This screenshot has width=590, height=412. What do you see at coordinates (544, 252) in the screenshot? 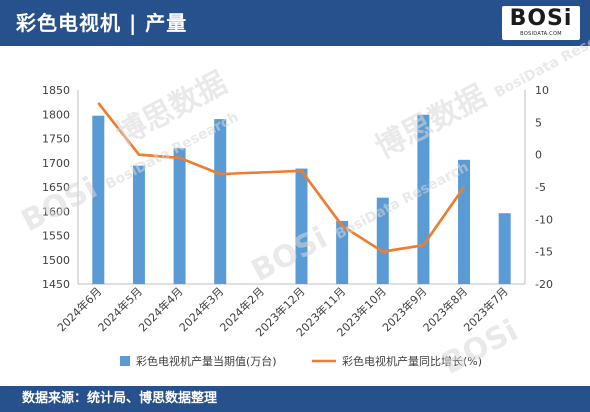
I see `y-right-tick-label: -15` at bounding box center [544, 252].